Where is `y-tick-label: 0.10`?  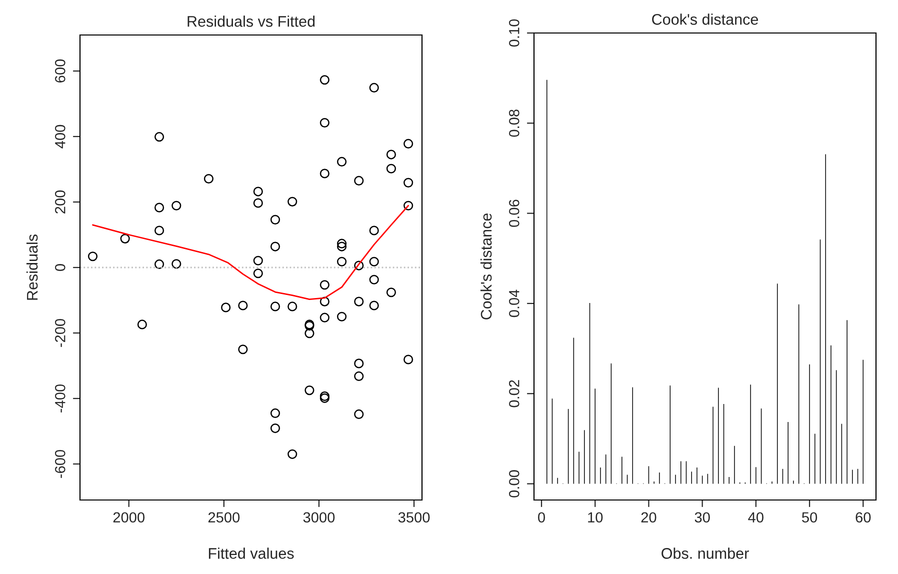 y-tick-label: 0.10 is located at coordinates (514, 33).